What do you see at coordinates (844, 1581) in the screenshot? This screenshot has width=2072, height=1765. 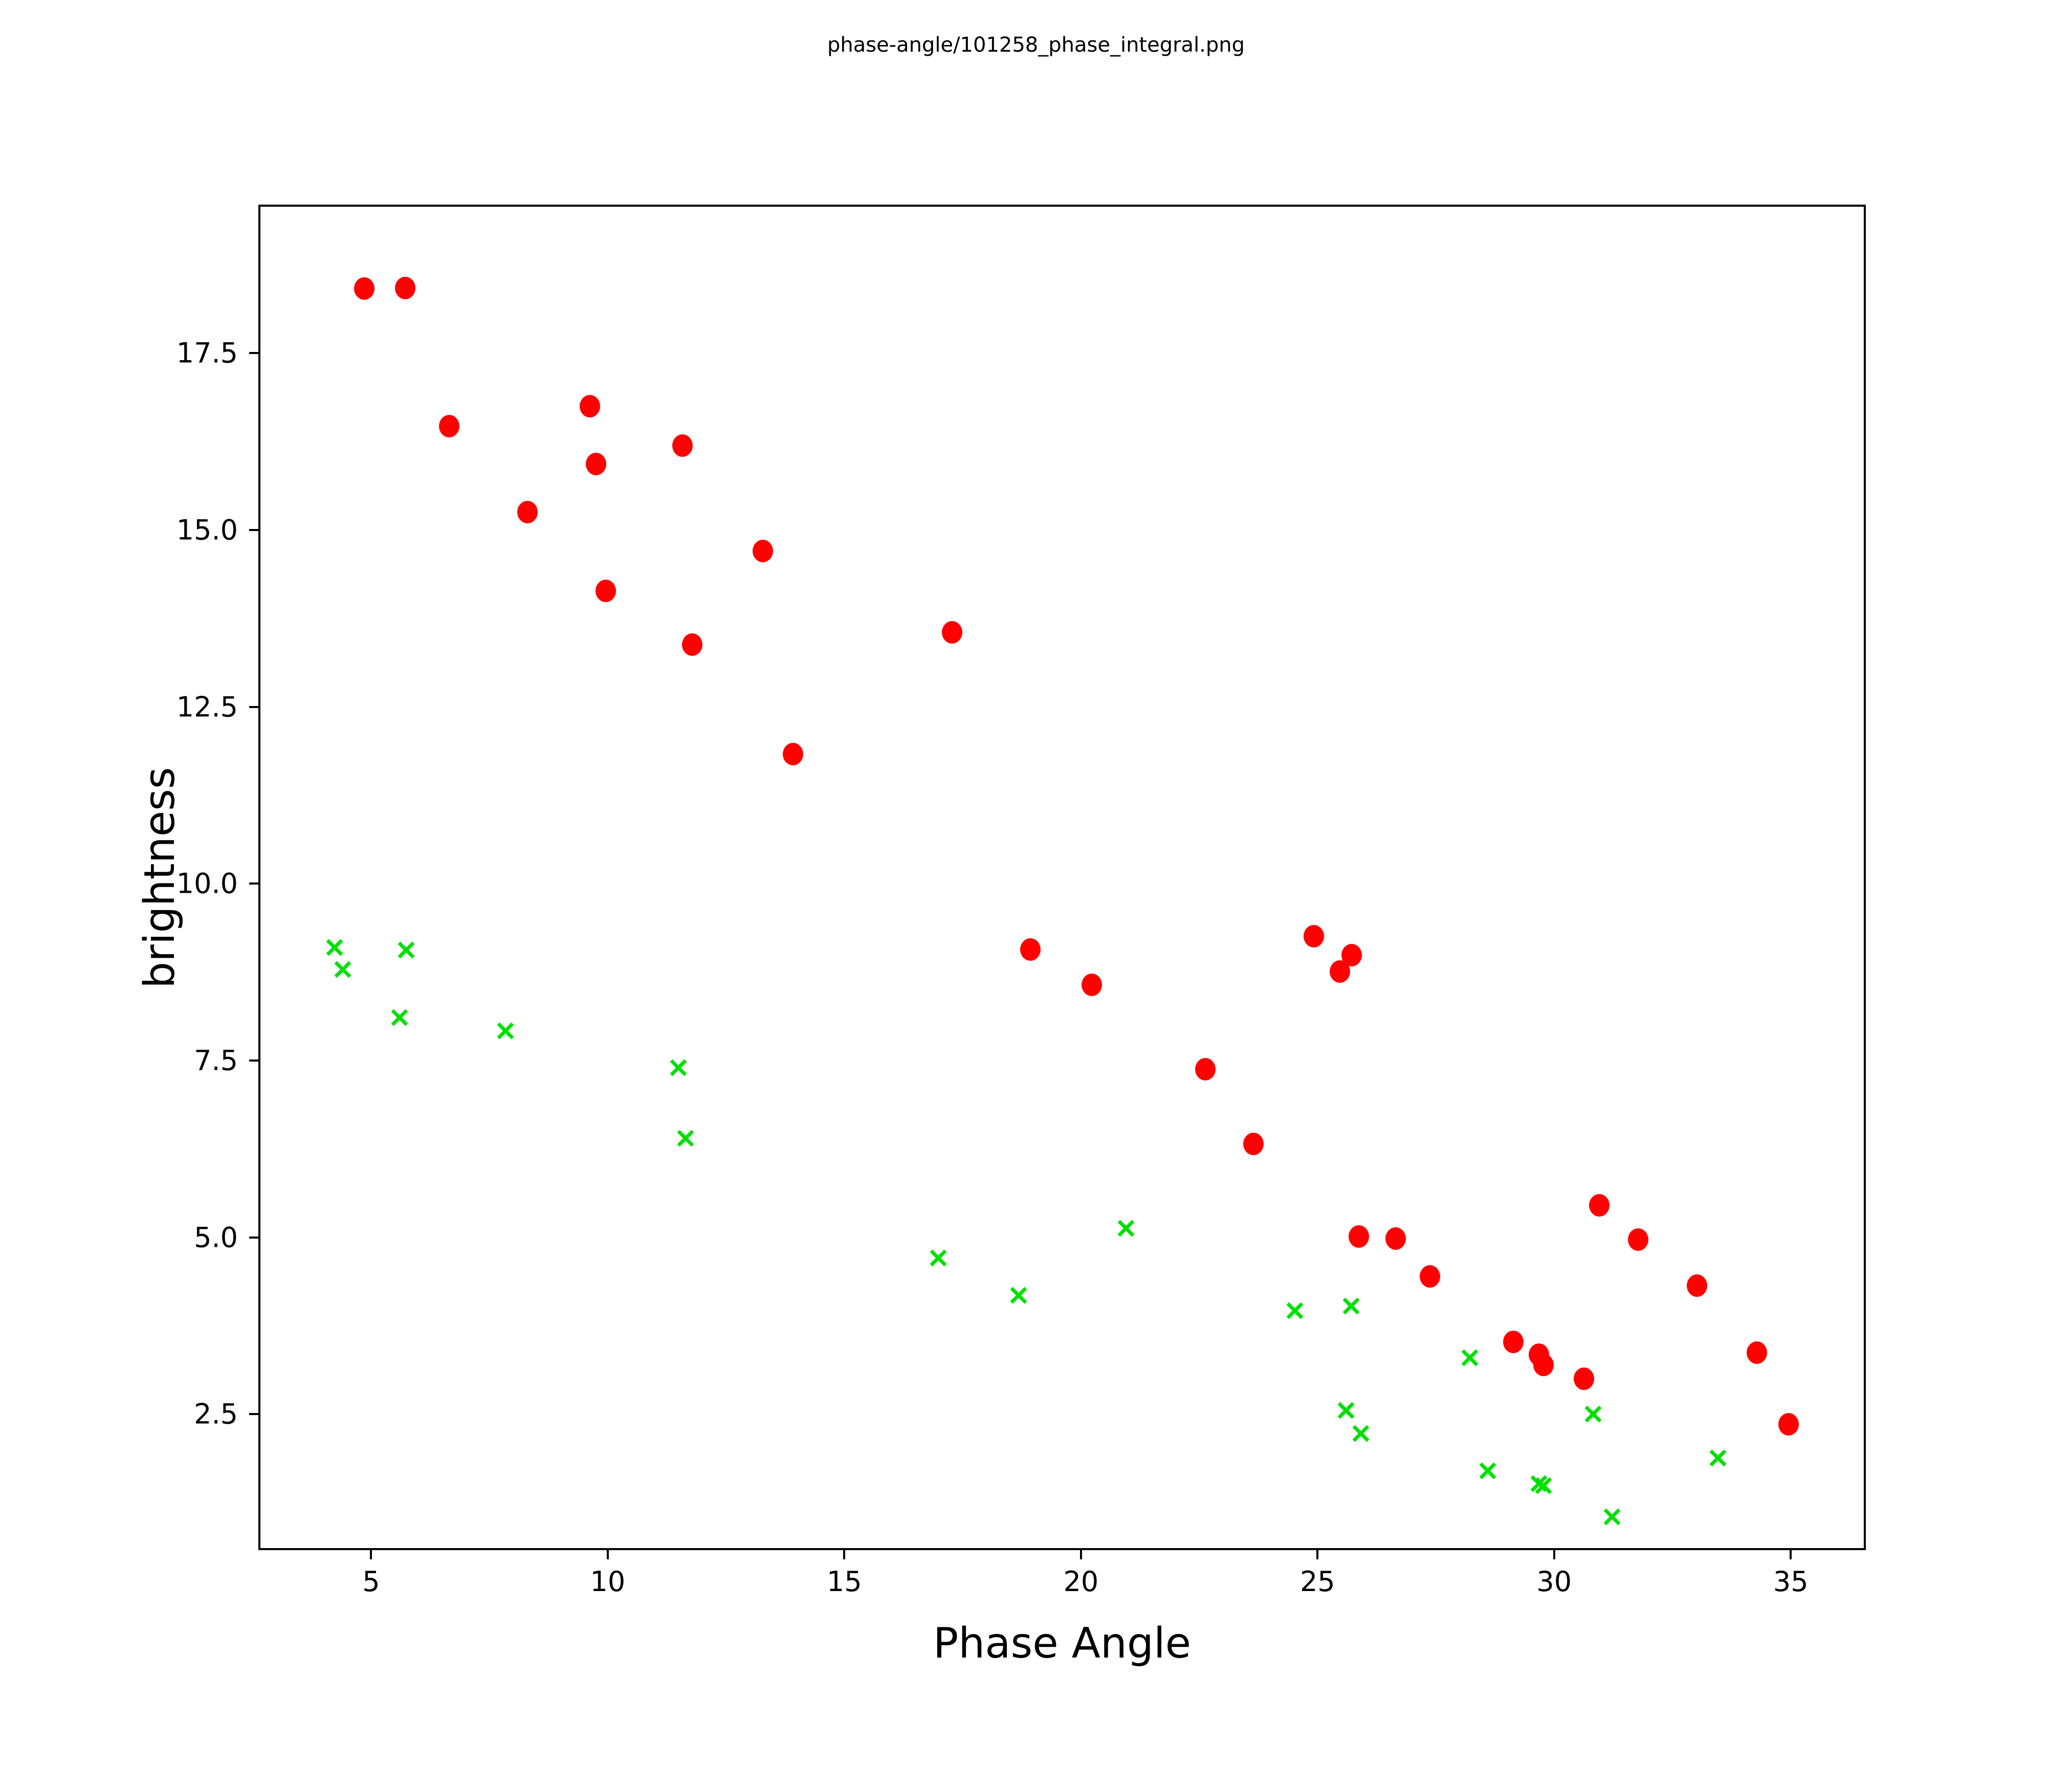 I see `x-axis-tick-label: 15` at bounding box center [844, 1581].